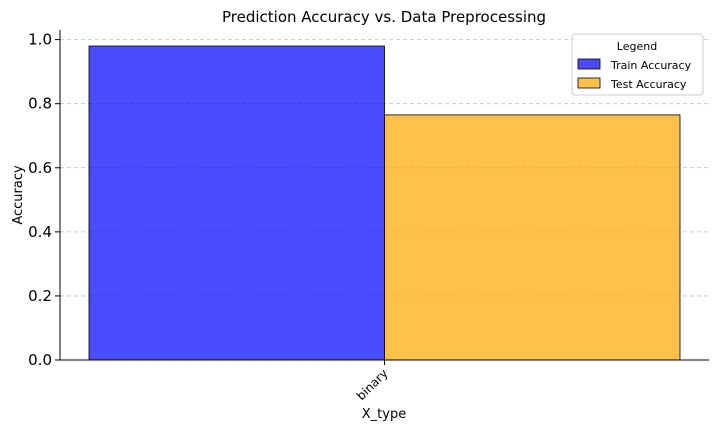 This screenshot has width=720, height=437. Describe the element at coordinates (40, 360) in the screenshot. I see `y-tick-label: 0.0` at that location.